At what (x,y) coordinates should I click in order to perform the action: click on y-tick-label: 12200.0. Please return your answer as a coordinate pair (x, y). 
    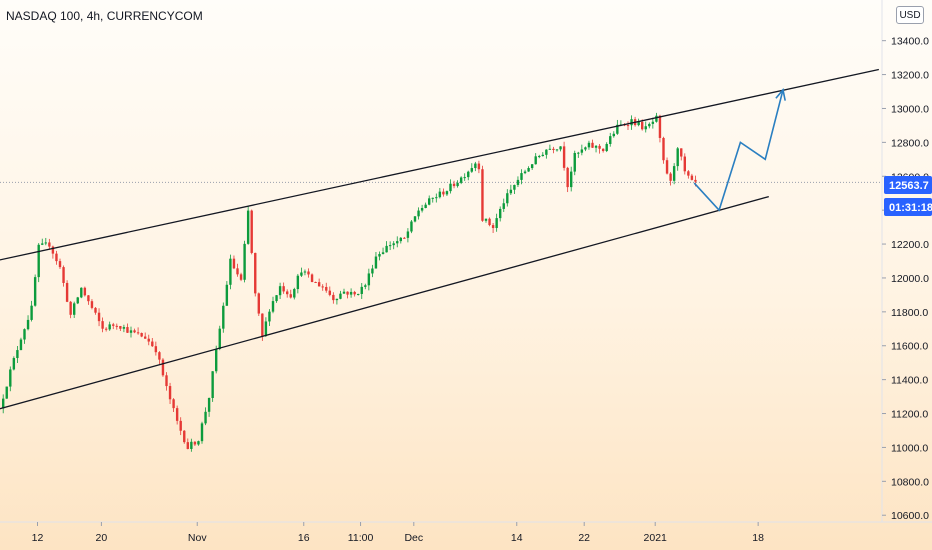
    Looking at the image, I should click on (910, 245).